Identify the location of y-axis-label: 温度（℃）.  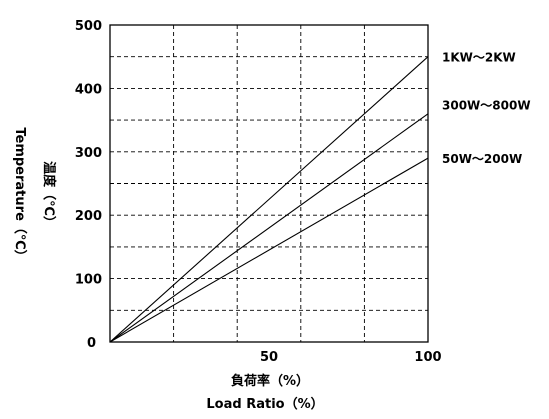
(49, 195).